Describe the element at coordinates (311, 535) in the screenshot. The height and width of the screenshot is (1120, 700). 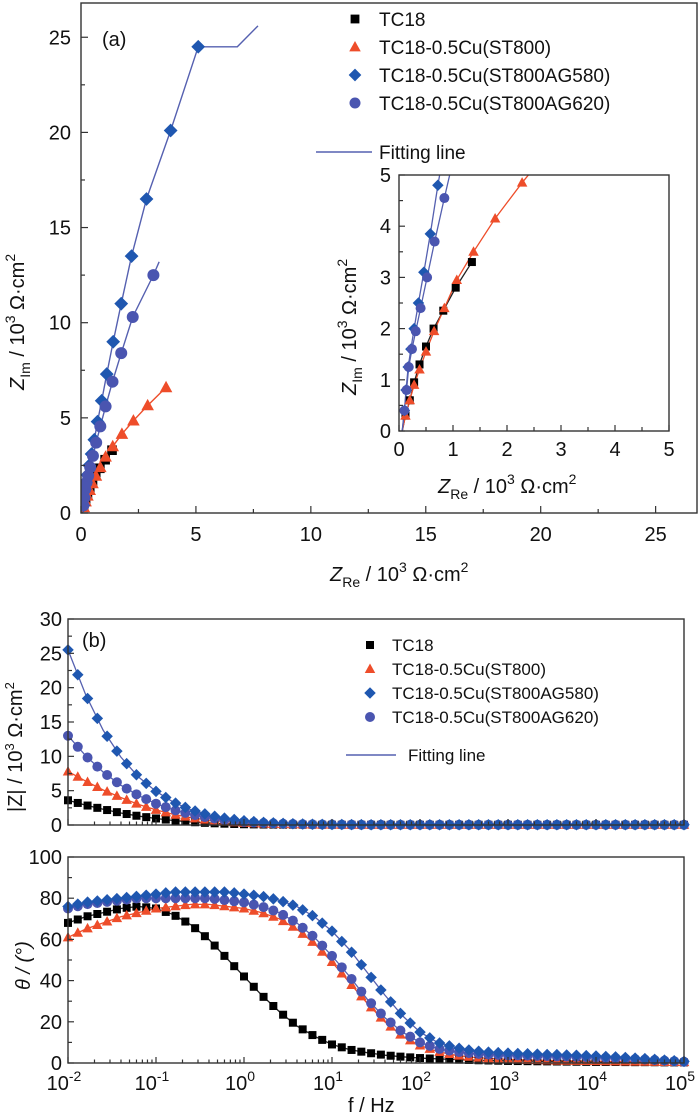
I see `x-tick-label: 10` at that location.